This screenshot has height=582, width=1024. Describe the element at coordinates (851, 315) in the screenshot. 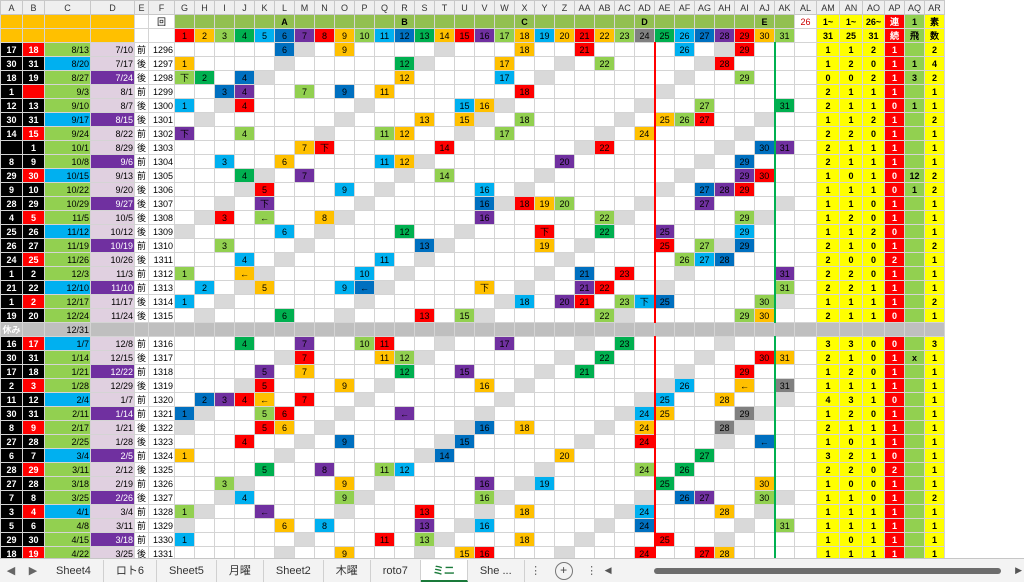

I see `summary-an: 1` at that location.